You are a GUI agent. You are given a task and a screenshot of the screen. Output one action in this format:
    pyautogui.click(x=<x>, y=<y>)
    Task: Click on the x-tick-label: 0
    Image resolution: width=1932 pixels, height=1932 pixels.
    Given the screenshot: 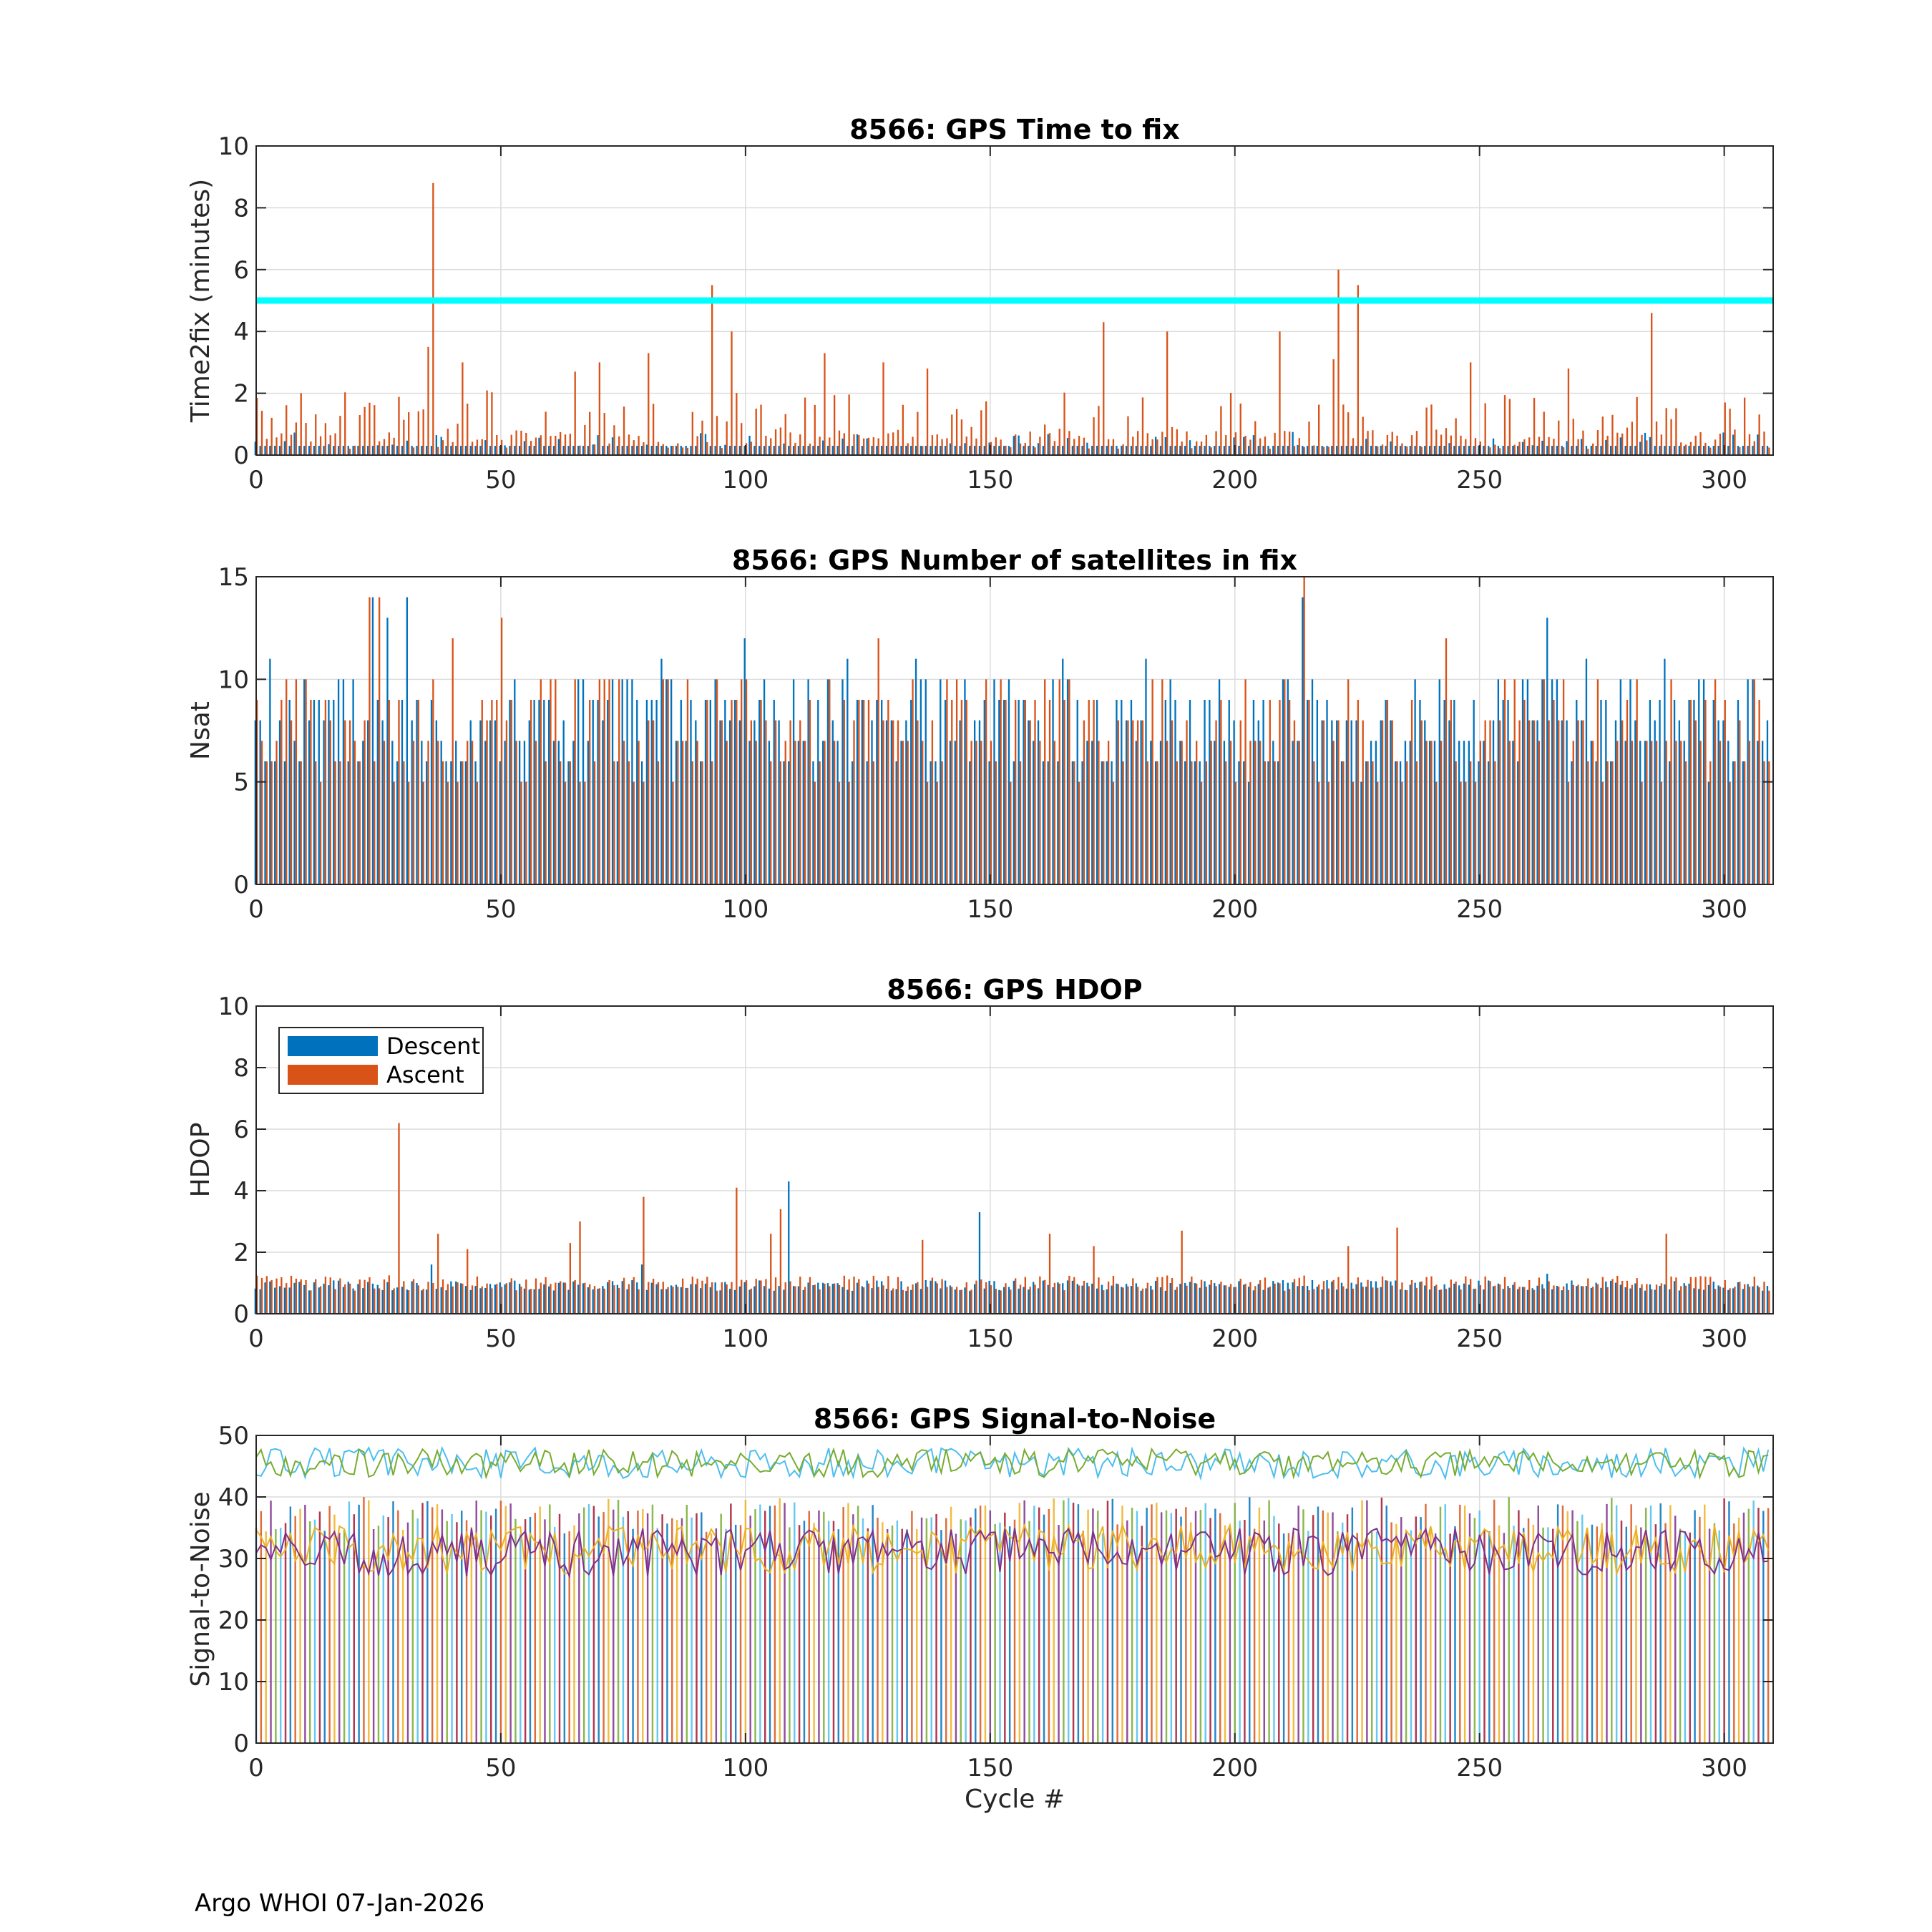 What is the action you would take?
    pyautogui.click(x=256, y=480)
    